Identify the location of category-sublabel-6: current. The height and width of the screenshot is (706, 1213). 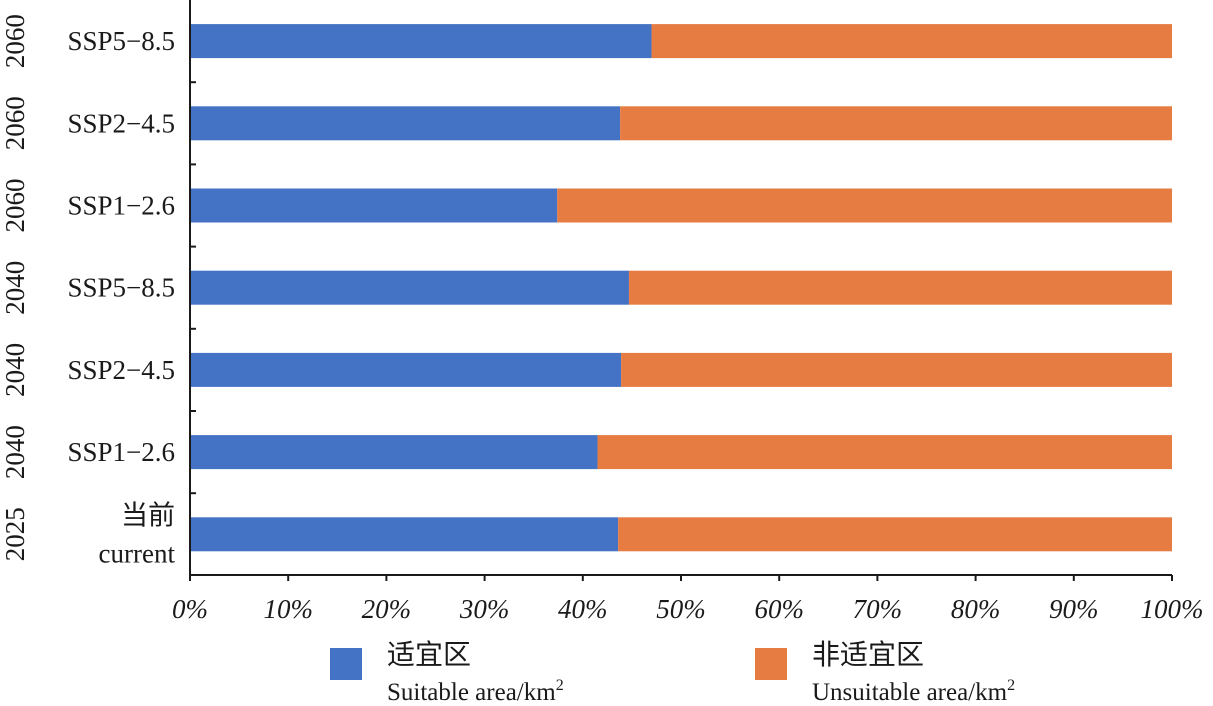
(137, 553).